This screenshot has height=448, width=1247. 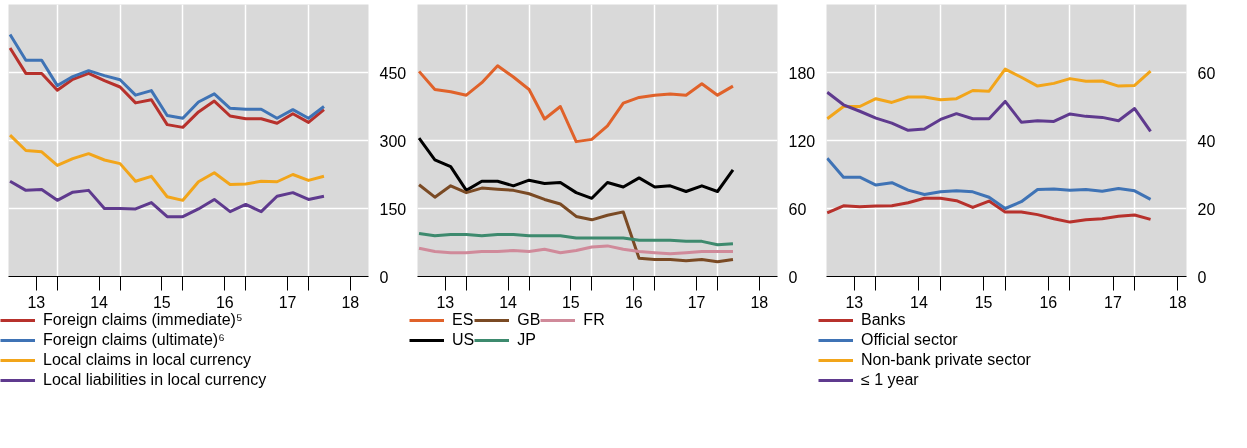 What do you see at coordinates (463, 340) in the screenshot?
I see `legend-label: US` at bounding box center [463, 340].